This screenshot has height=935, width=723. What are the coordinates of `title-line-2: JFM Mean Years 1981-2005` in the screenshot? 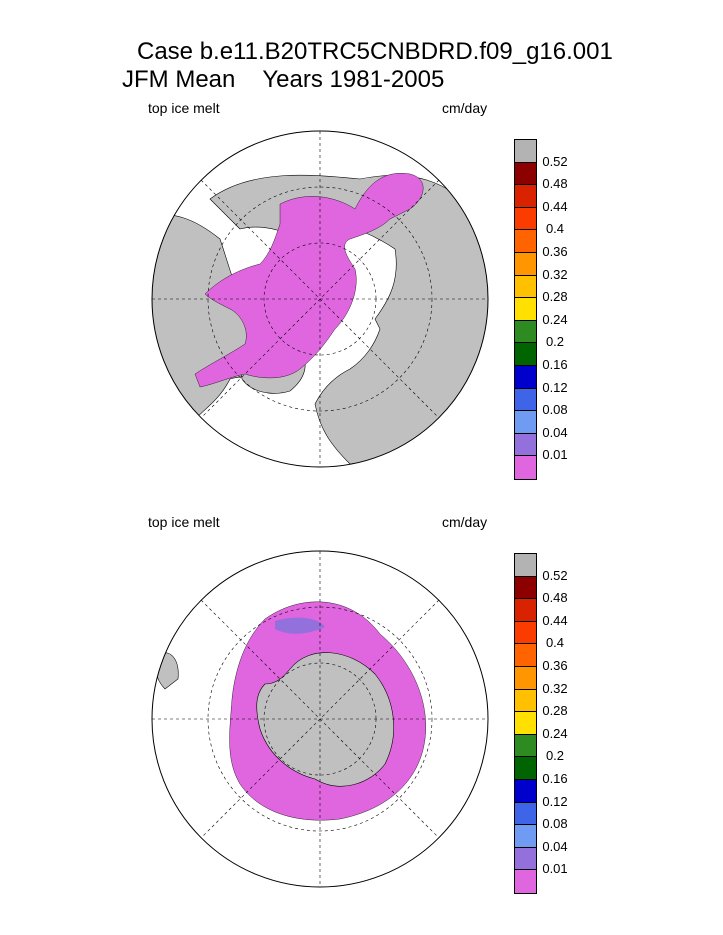 It's located at (283, 80).